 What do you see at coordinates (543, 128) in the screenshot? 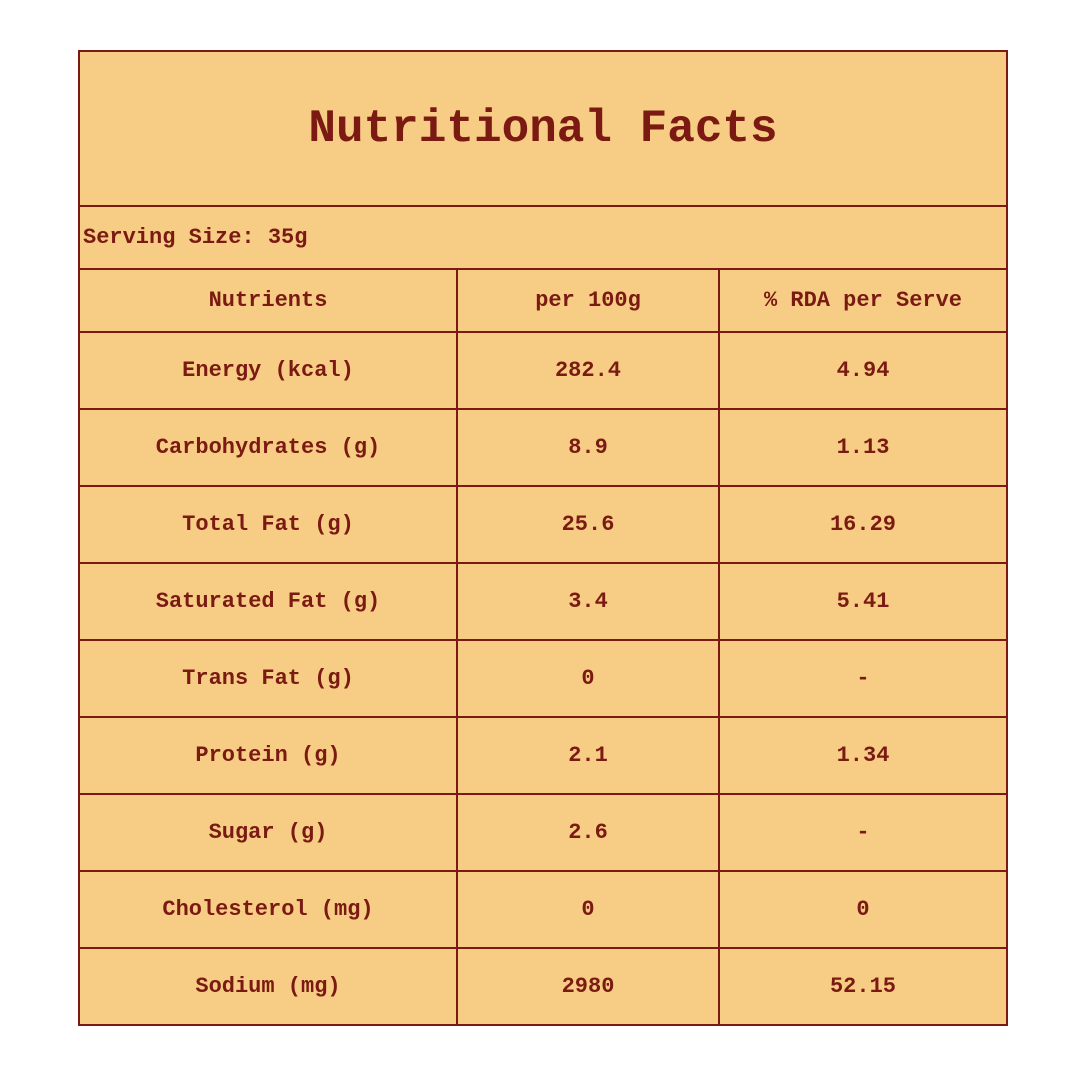
I see `title: Nutritional Facts` at bounding box center [543, 128].